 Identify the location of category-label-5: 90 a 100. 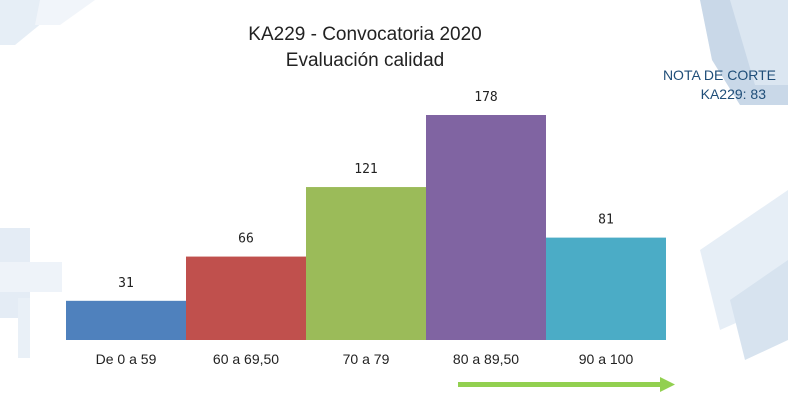
(606, 359).